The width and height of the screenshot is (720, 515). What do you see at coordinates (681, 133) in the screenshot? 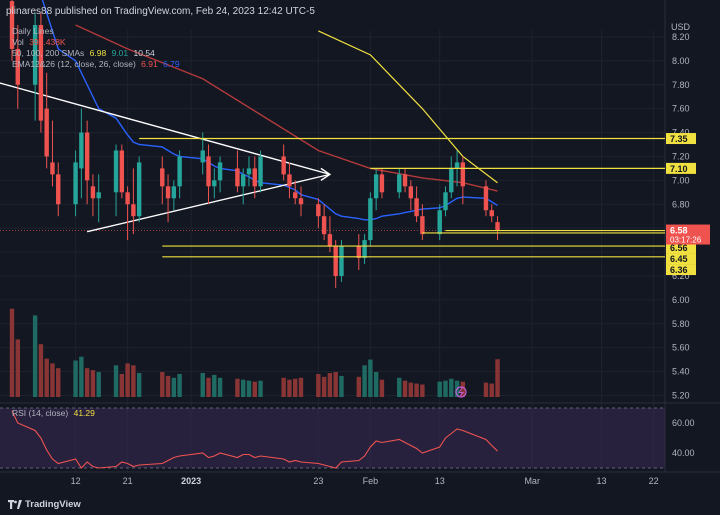
I see `price-axis-tick: 7.40` at bounding box center [681, 133].